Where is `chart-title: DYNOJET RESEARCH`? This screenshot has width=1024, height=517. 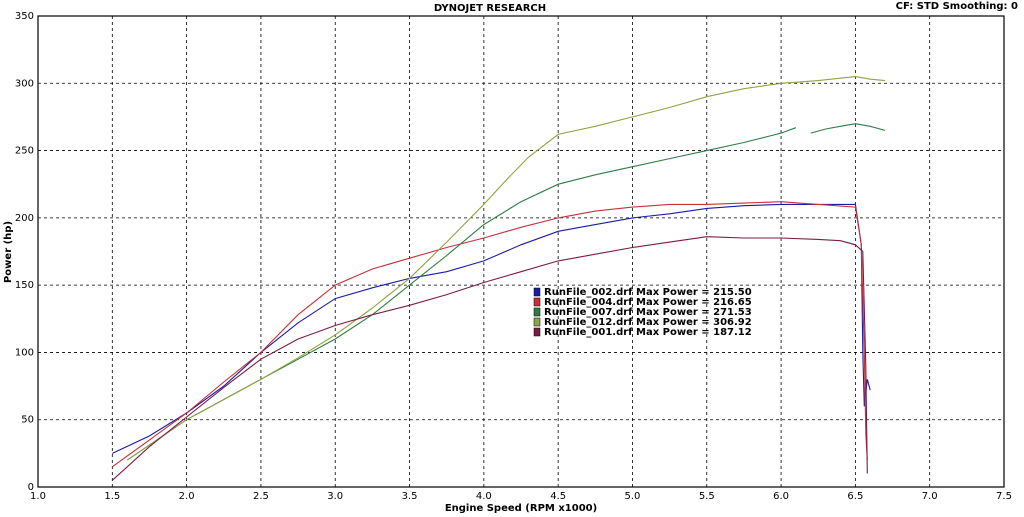
chart-title: DYNOJET RESEARCH is located at coordinates (490, 8).